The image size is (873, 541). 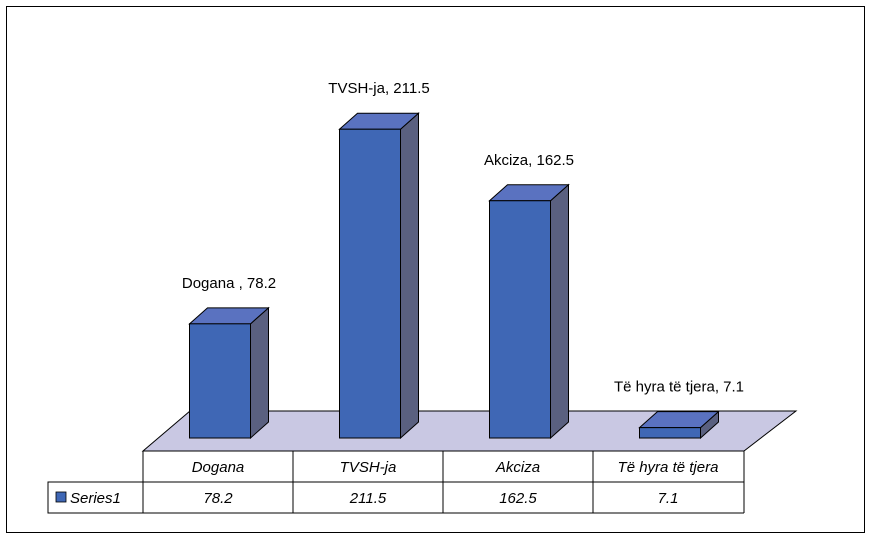 What do you see at coordinates (368, 498) in the screenshot?
I see `table-value: 211.5` at bounding box center [368, 498].